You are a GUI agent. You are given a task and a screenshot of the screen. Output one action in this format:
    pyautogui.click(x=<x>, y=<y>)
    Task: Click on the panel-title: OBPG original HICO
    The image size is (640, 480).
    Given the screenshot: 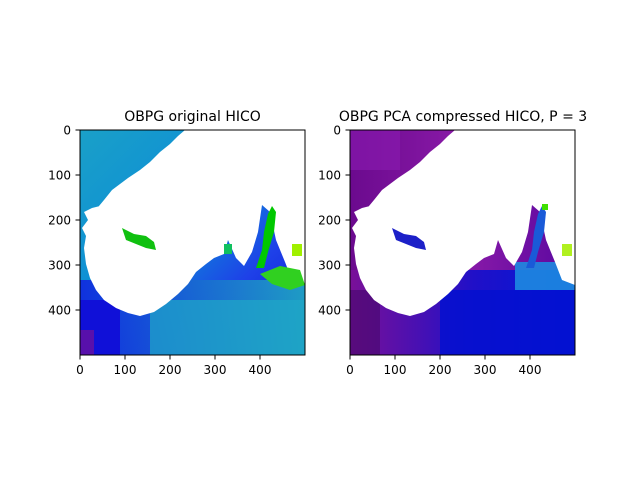 What is the action you would take?
    pyautogui.click(x=192, y=117)
    